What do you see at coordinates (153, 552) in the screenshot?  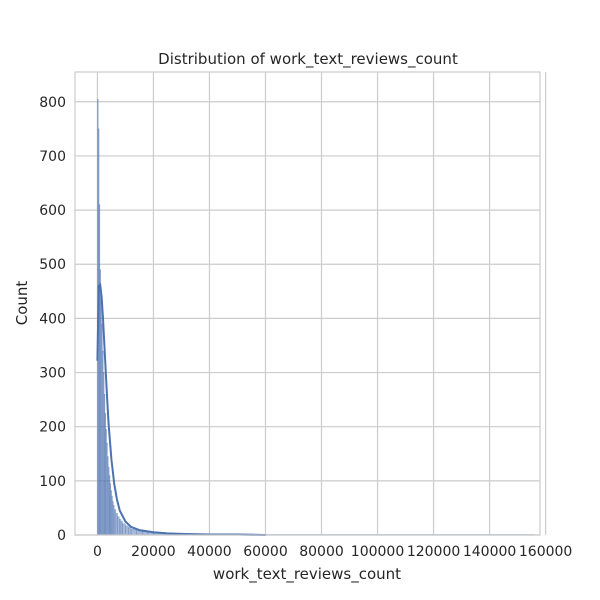 I see `x-tick-label: 20000` at bounding box center [153, 552].